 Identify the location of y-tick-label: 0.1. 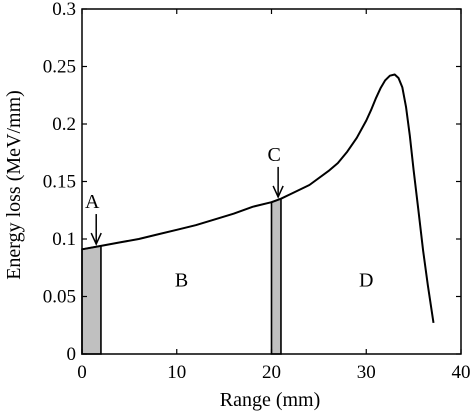
(64, 239).